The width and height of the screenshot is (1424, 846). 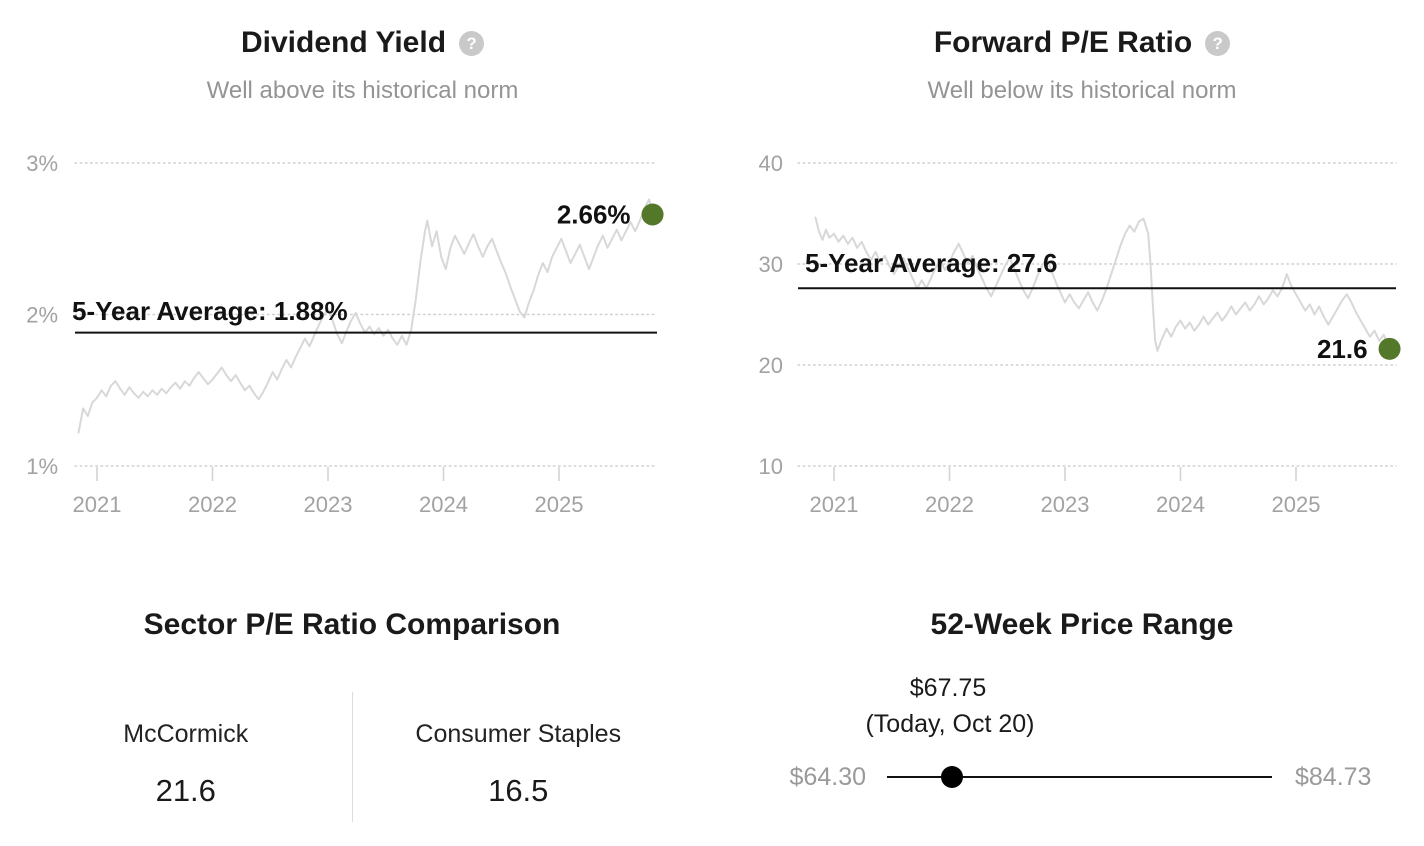 I want to click on y-tick-label: 1%, so click(x=42, y=466).